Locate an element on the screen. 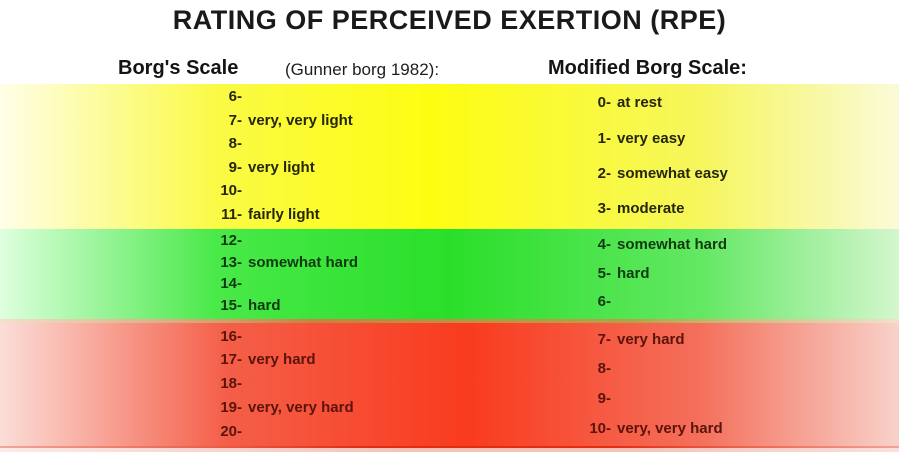  modified-column-green: 4- somewhat hard 5- hard 6- is located at coordinates (728, 274).